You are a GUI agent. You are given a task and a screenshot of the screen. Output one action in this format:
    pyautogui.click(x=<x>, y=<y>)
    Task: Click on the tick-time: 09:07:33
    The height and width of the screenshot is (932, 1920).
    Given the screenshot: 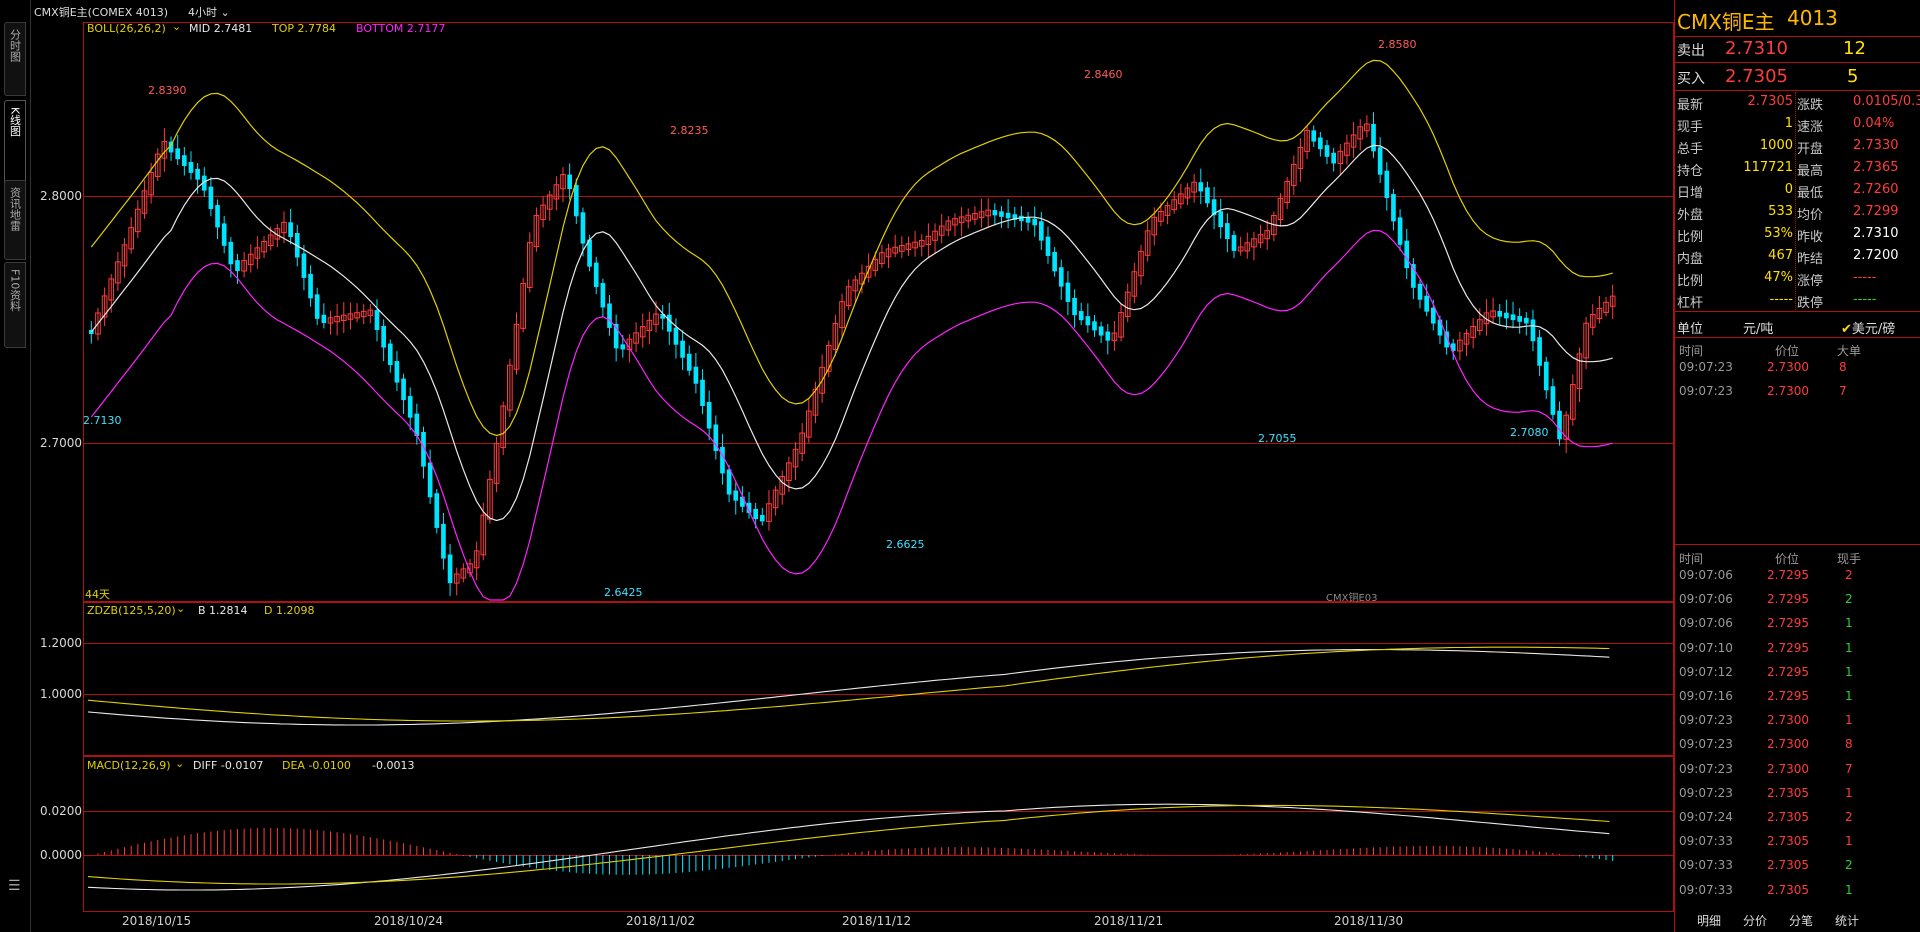 What is the action you would take?
    pyautogui.click(x=1706, y=889)
    